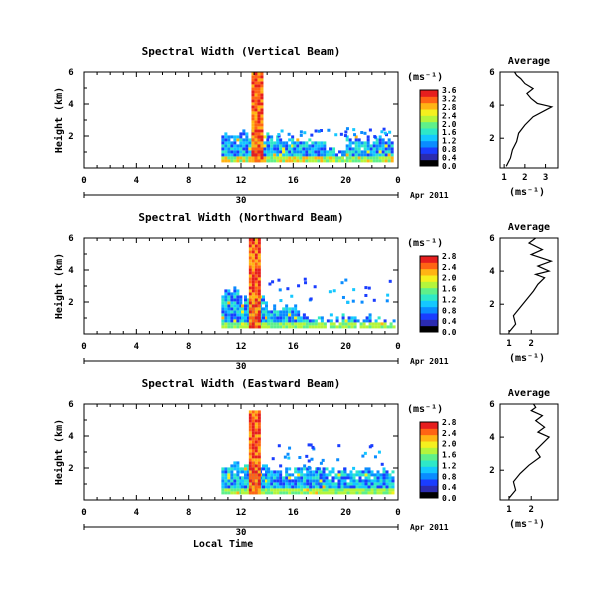 The image size is (610, 603). I want to click on y-tick-label: 6, so click(70, 405).